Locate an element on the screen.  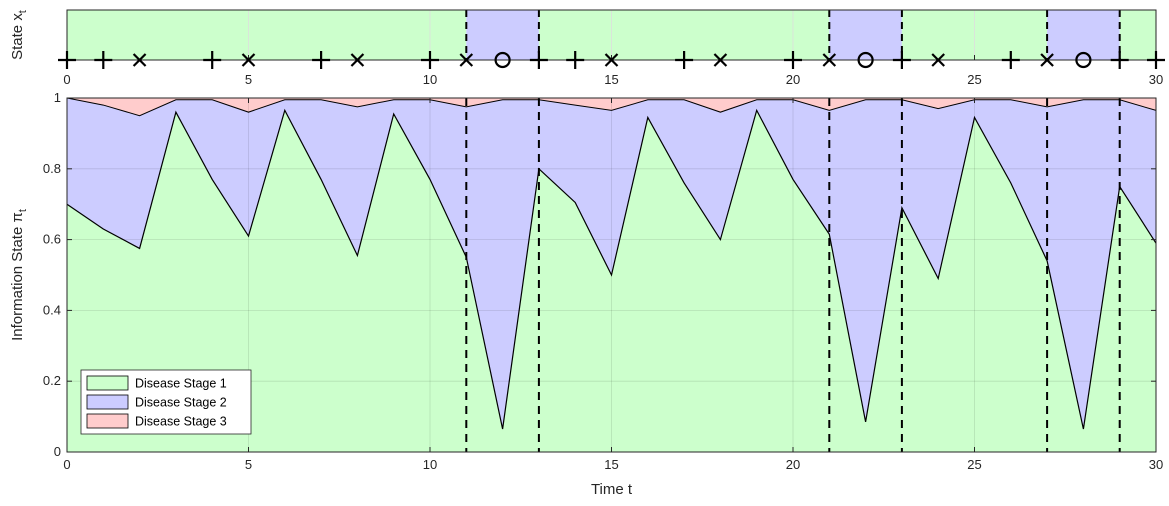
top-y-axis-label-subscript: t is located at coordinates (23, 11).